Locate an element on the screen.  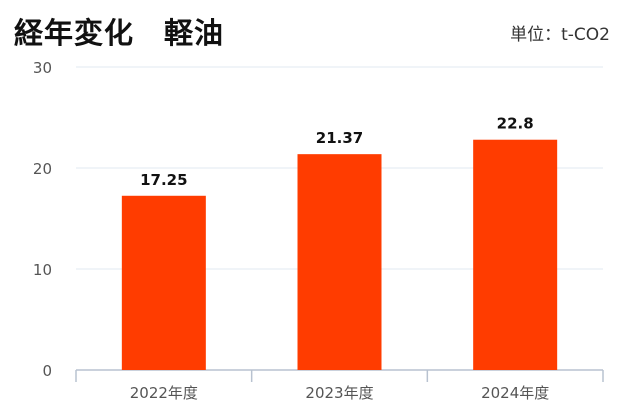
y-tick-label: 30 is located at coordinates (42, 68).